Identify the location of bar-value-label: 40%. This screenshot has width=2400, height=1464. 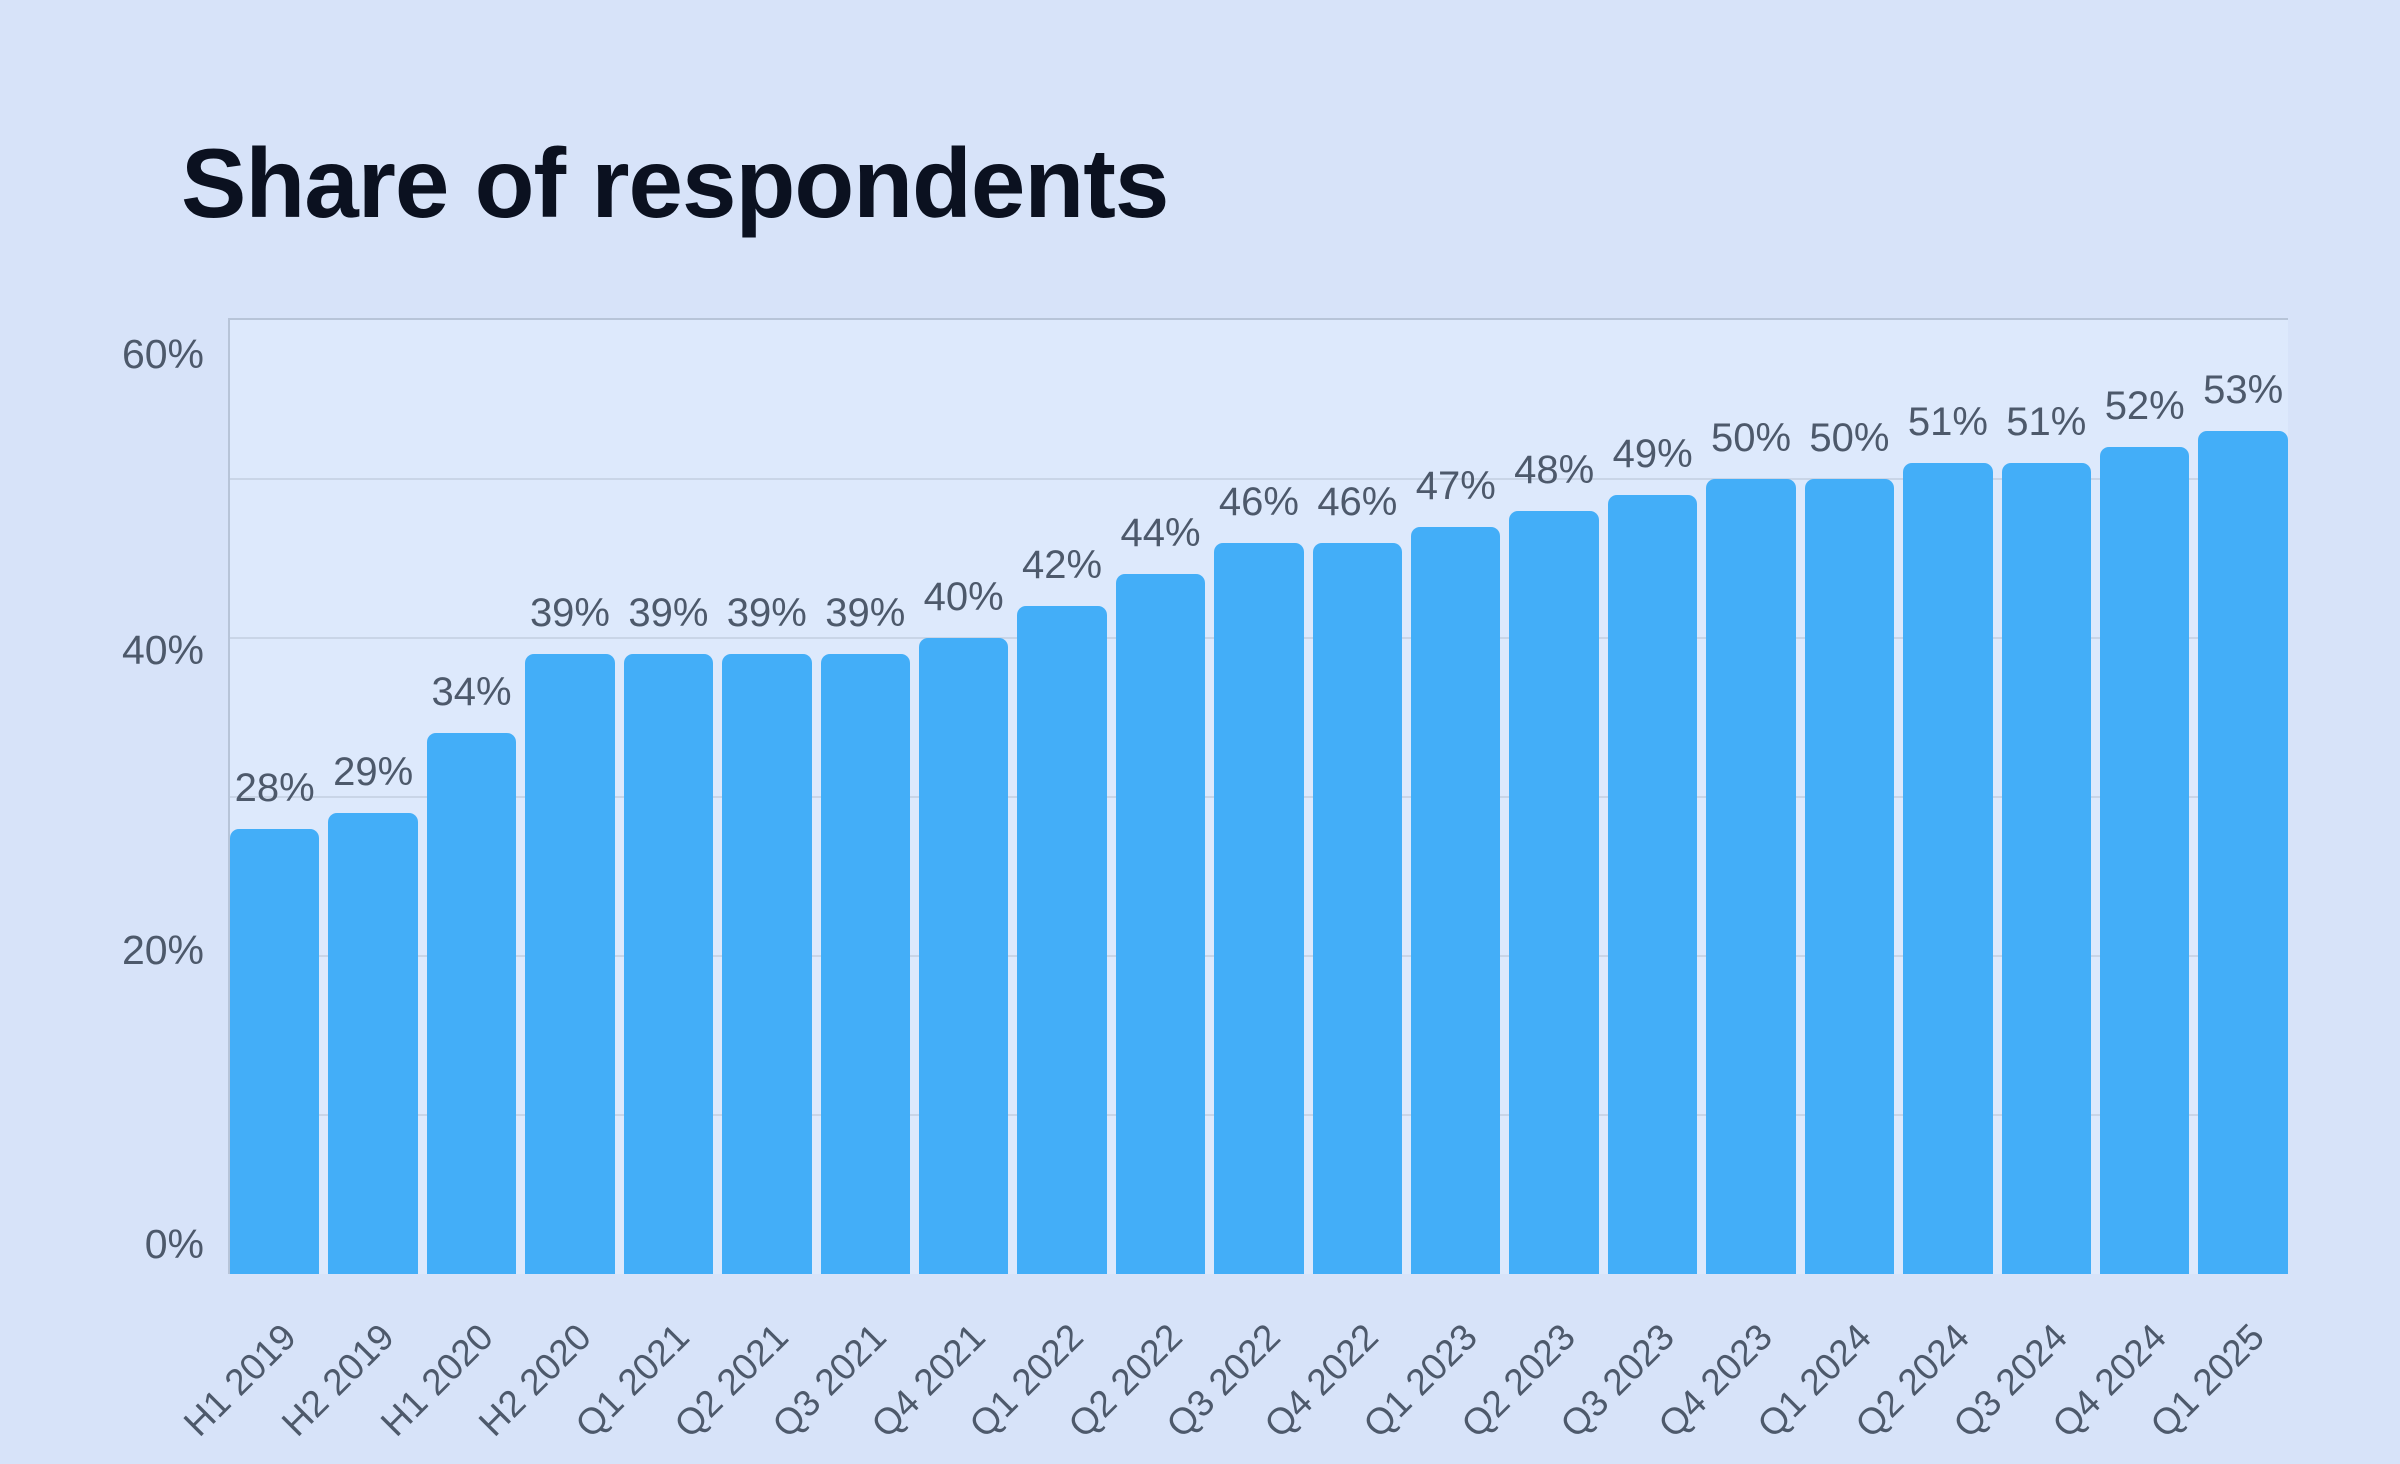
(963, 597).